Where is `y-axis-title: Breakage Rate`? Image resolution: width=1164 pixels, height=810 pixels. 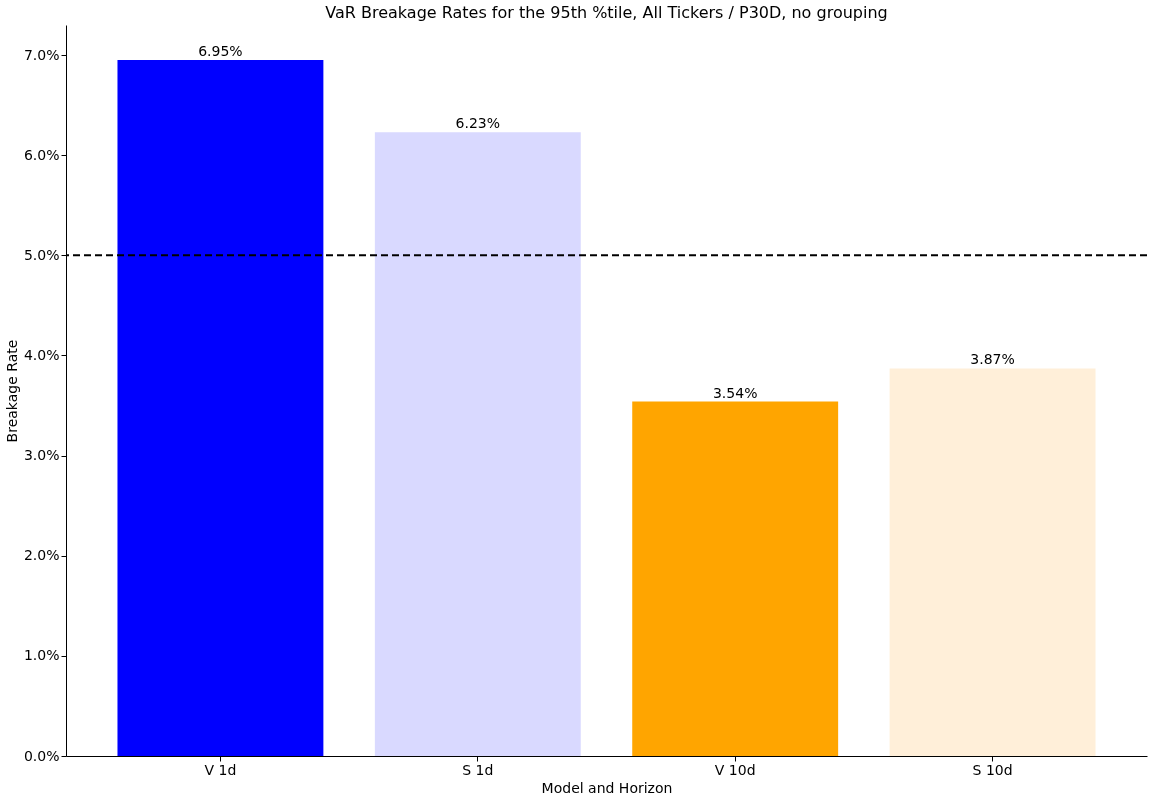 y-axis-title: Breakage Rate is located at coordinates (11, 391).